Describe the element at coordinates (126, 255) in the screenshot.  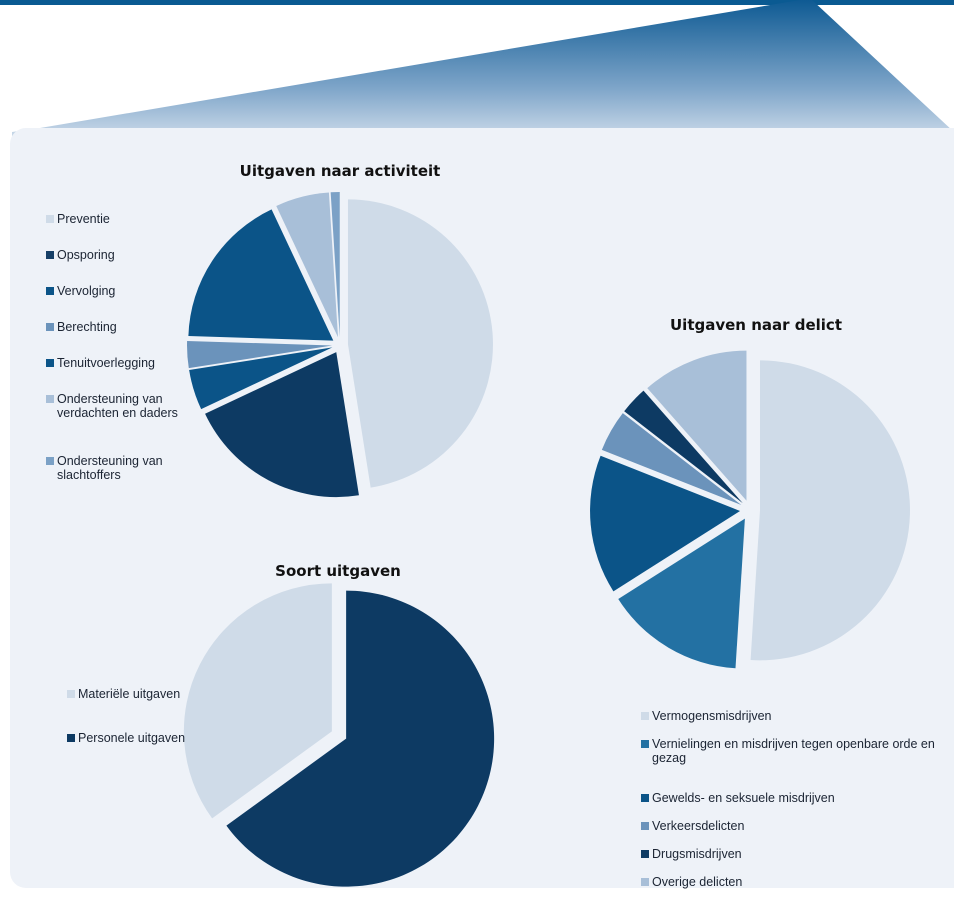
I see `legend-item-opsporing: Opsporing` at that location.